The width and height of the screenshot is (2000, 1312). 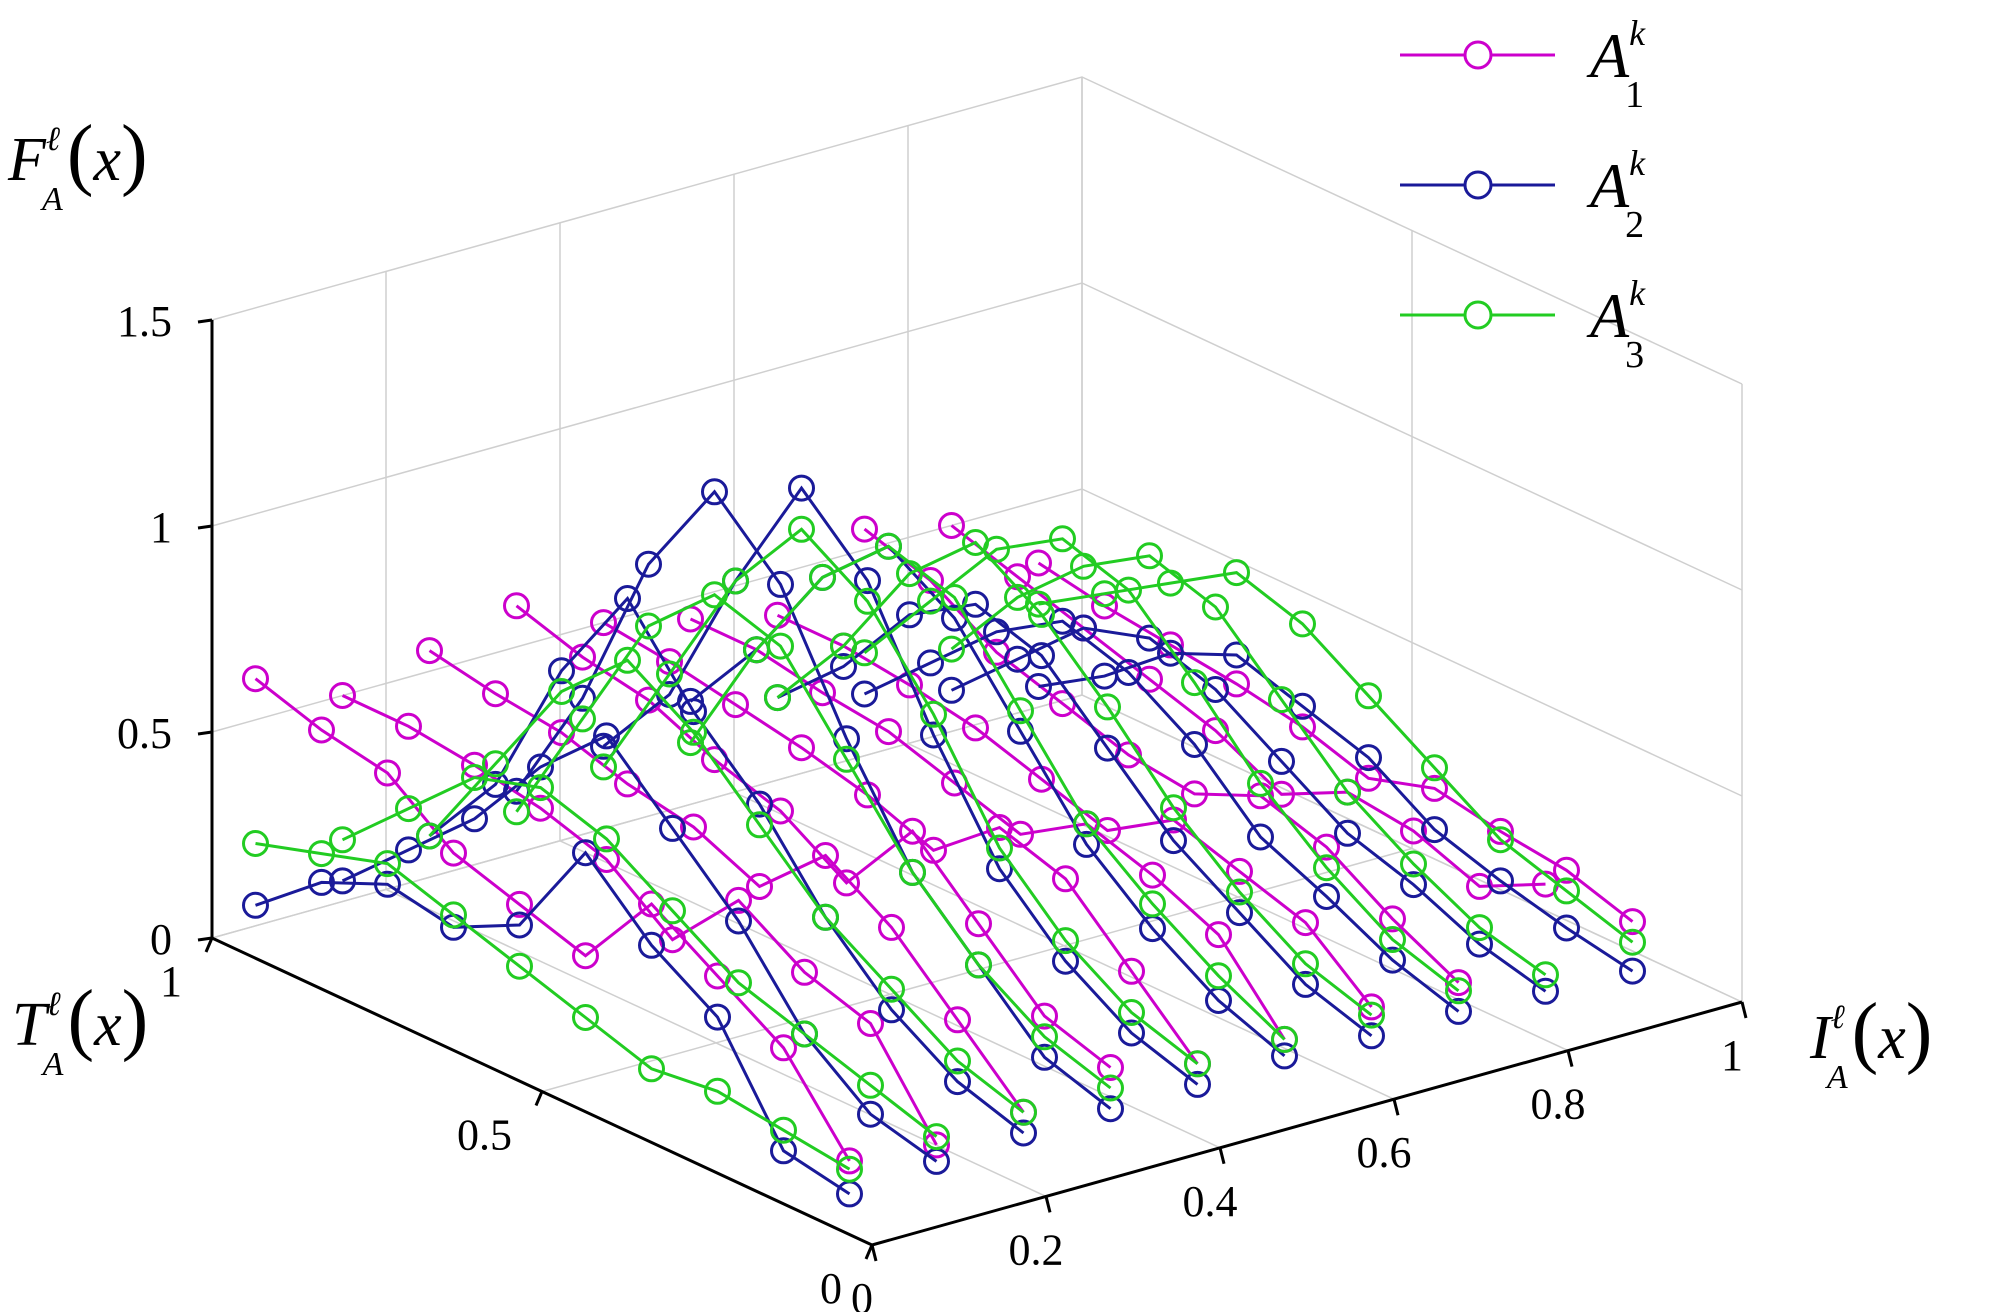 What do you see at coordinates (1036, 1249) in the screenshot?
I see `i-tick-label: 0.2` at bounding box center [1036, 1249].